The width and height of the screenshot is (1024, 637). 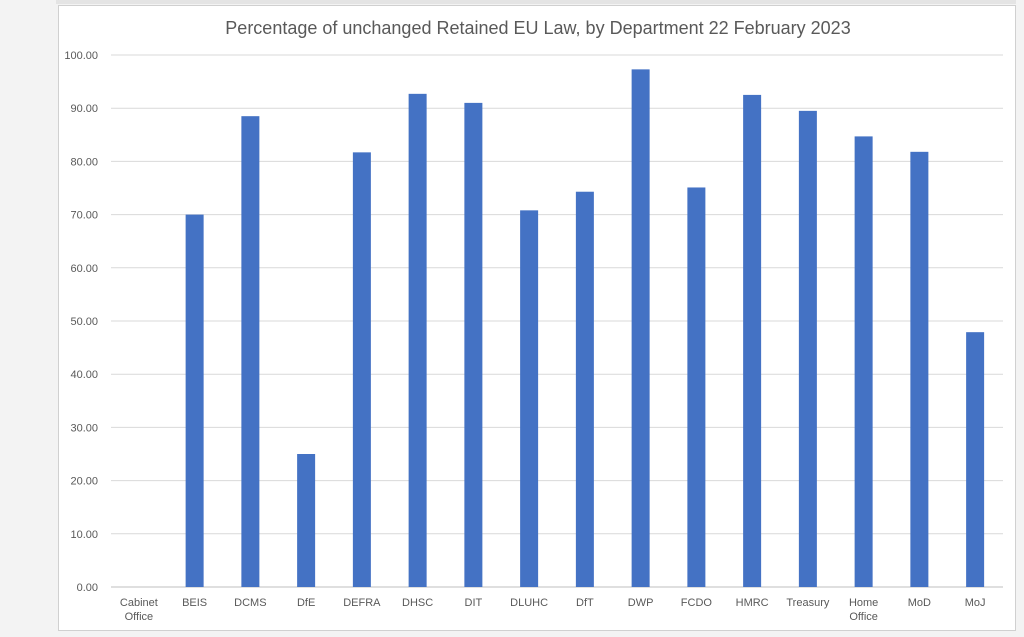 What do you see at coordinates (512, 2) in the screenshot?
I see `sheet-top-strip` at bounding box center [512, 2].